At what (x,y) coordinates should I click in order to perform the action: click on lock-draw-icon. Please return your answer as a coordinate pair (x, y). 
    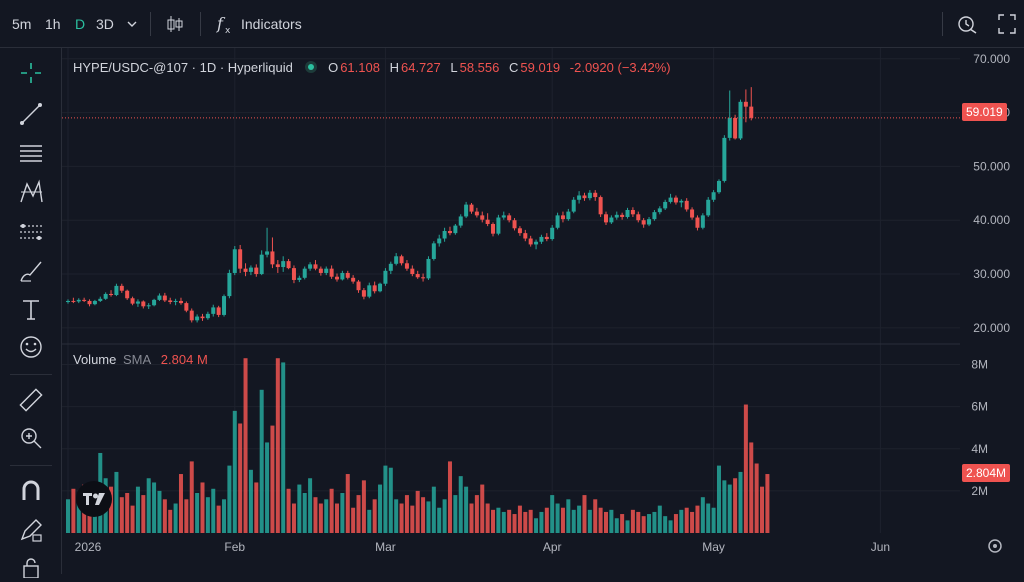
    Looking at the image, I should click on (31, 530).